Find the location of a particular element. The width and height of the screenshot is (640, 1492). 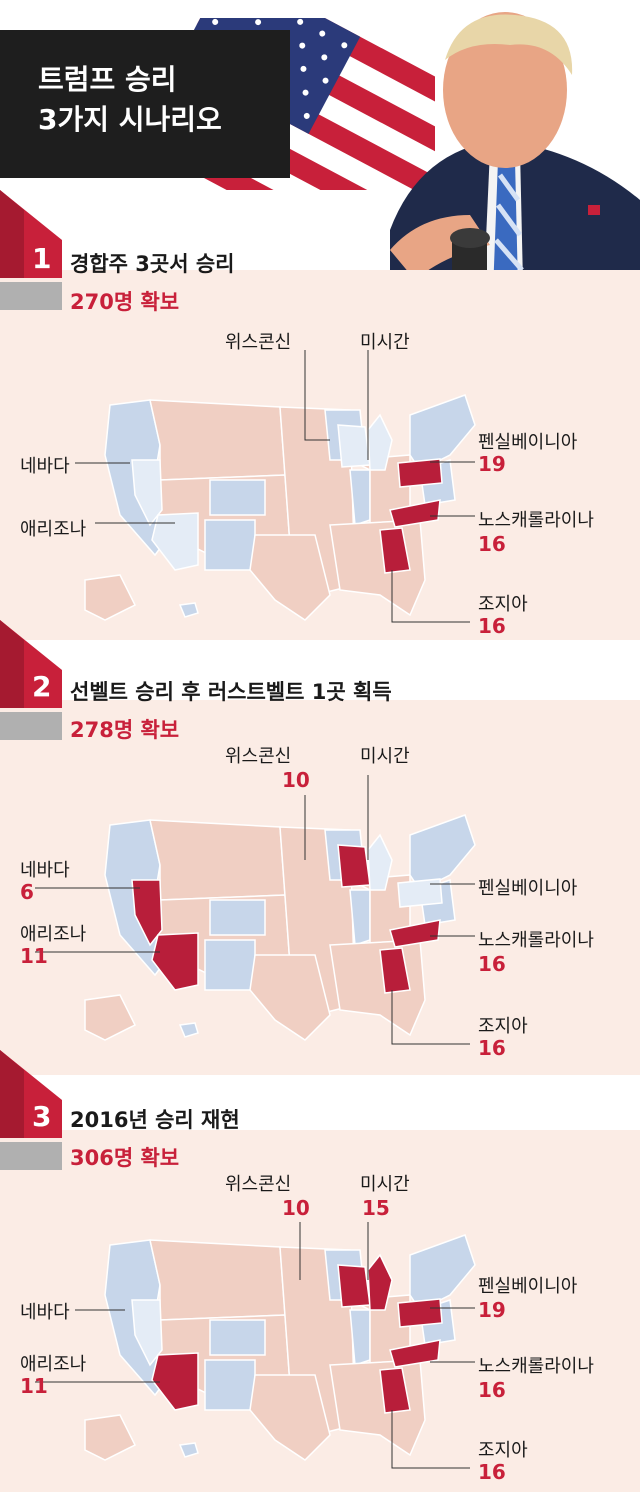

s2-nevada-ev: 6 is located at coordinates (27, 892).